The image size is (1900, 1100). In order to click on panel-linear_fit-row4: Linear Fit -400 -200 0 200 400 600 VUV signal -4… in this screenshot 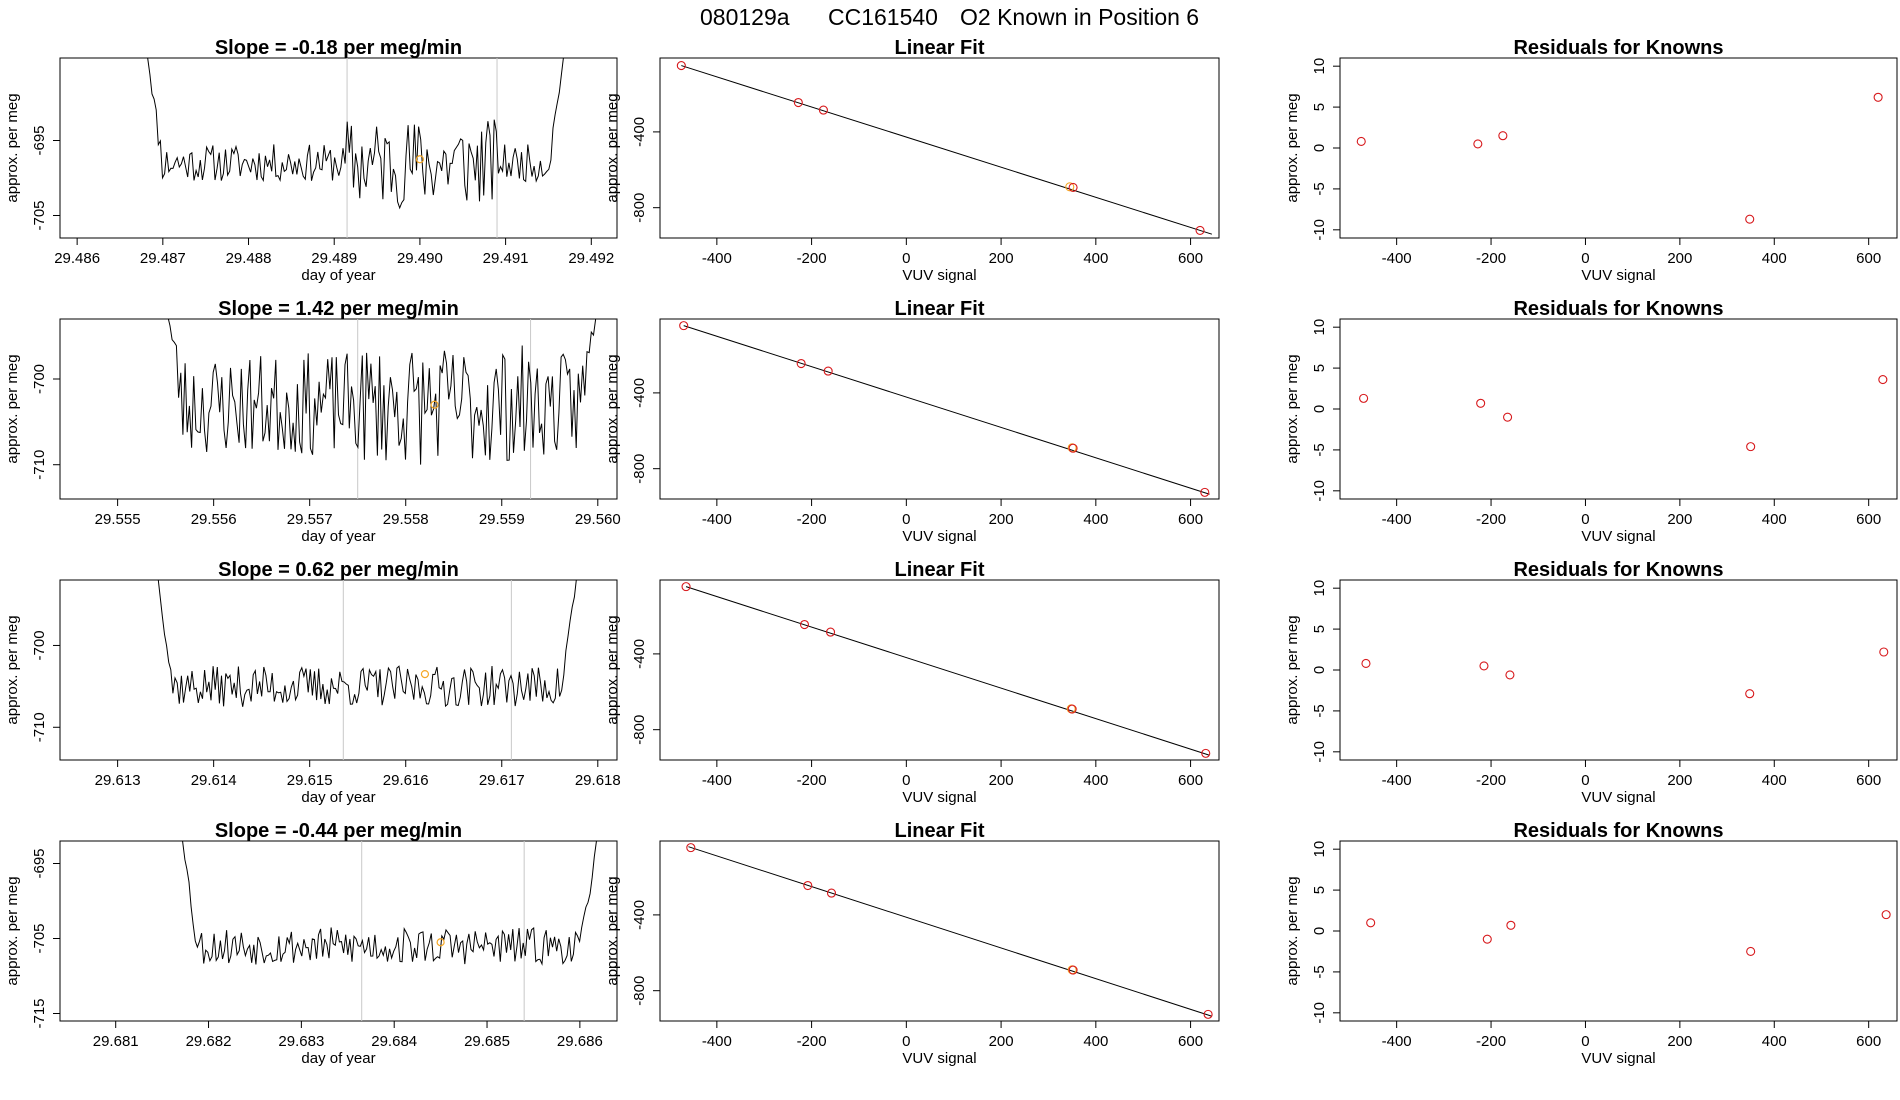, I will do `click(912, 943)`.